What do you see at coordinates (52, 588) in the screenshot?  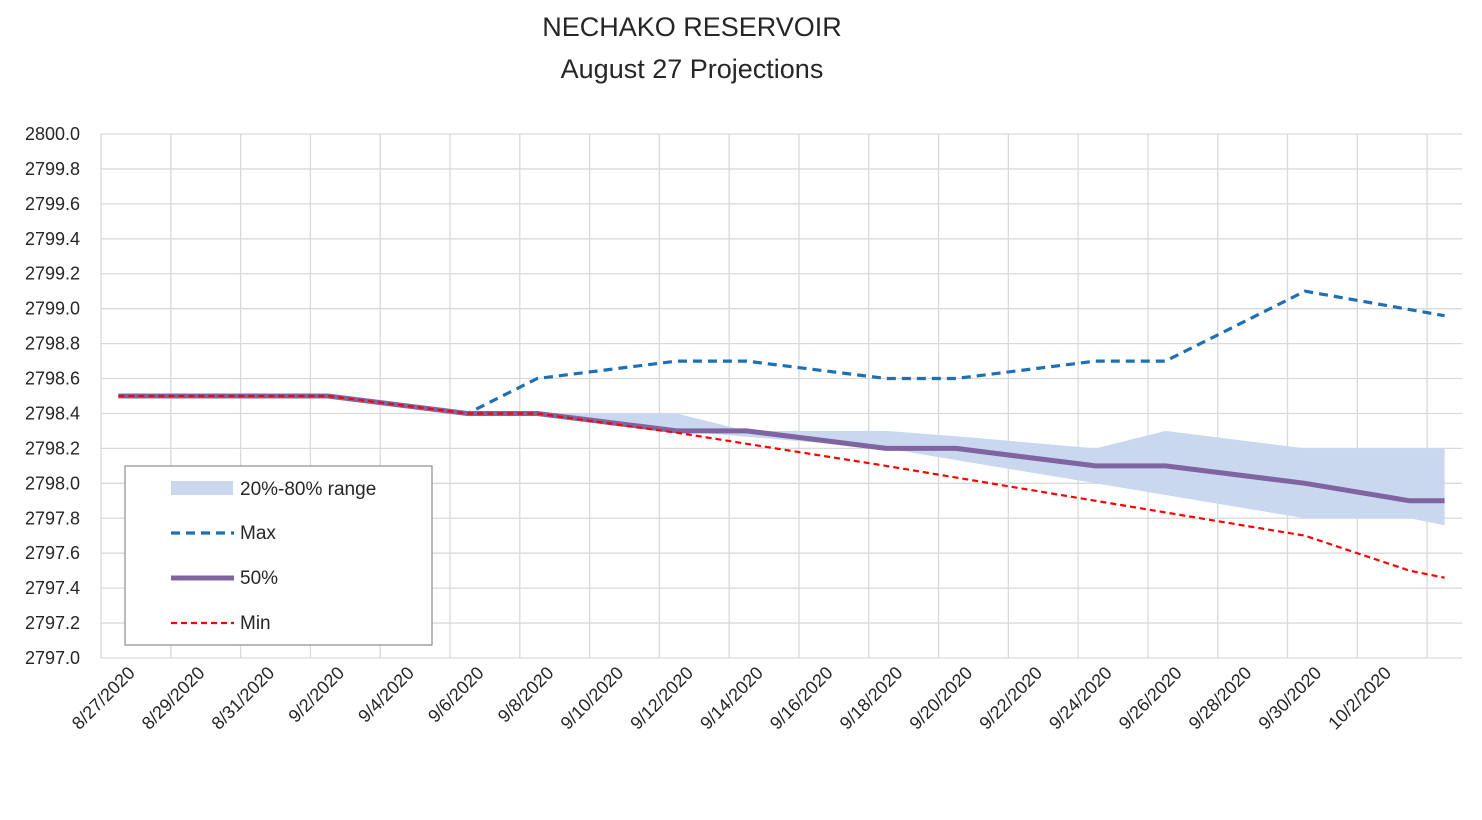 I see `y-tick-label: 2797.4` at bounding box center [52, 588].